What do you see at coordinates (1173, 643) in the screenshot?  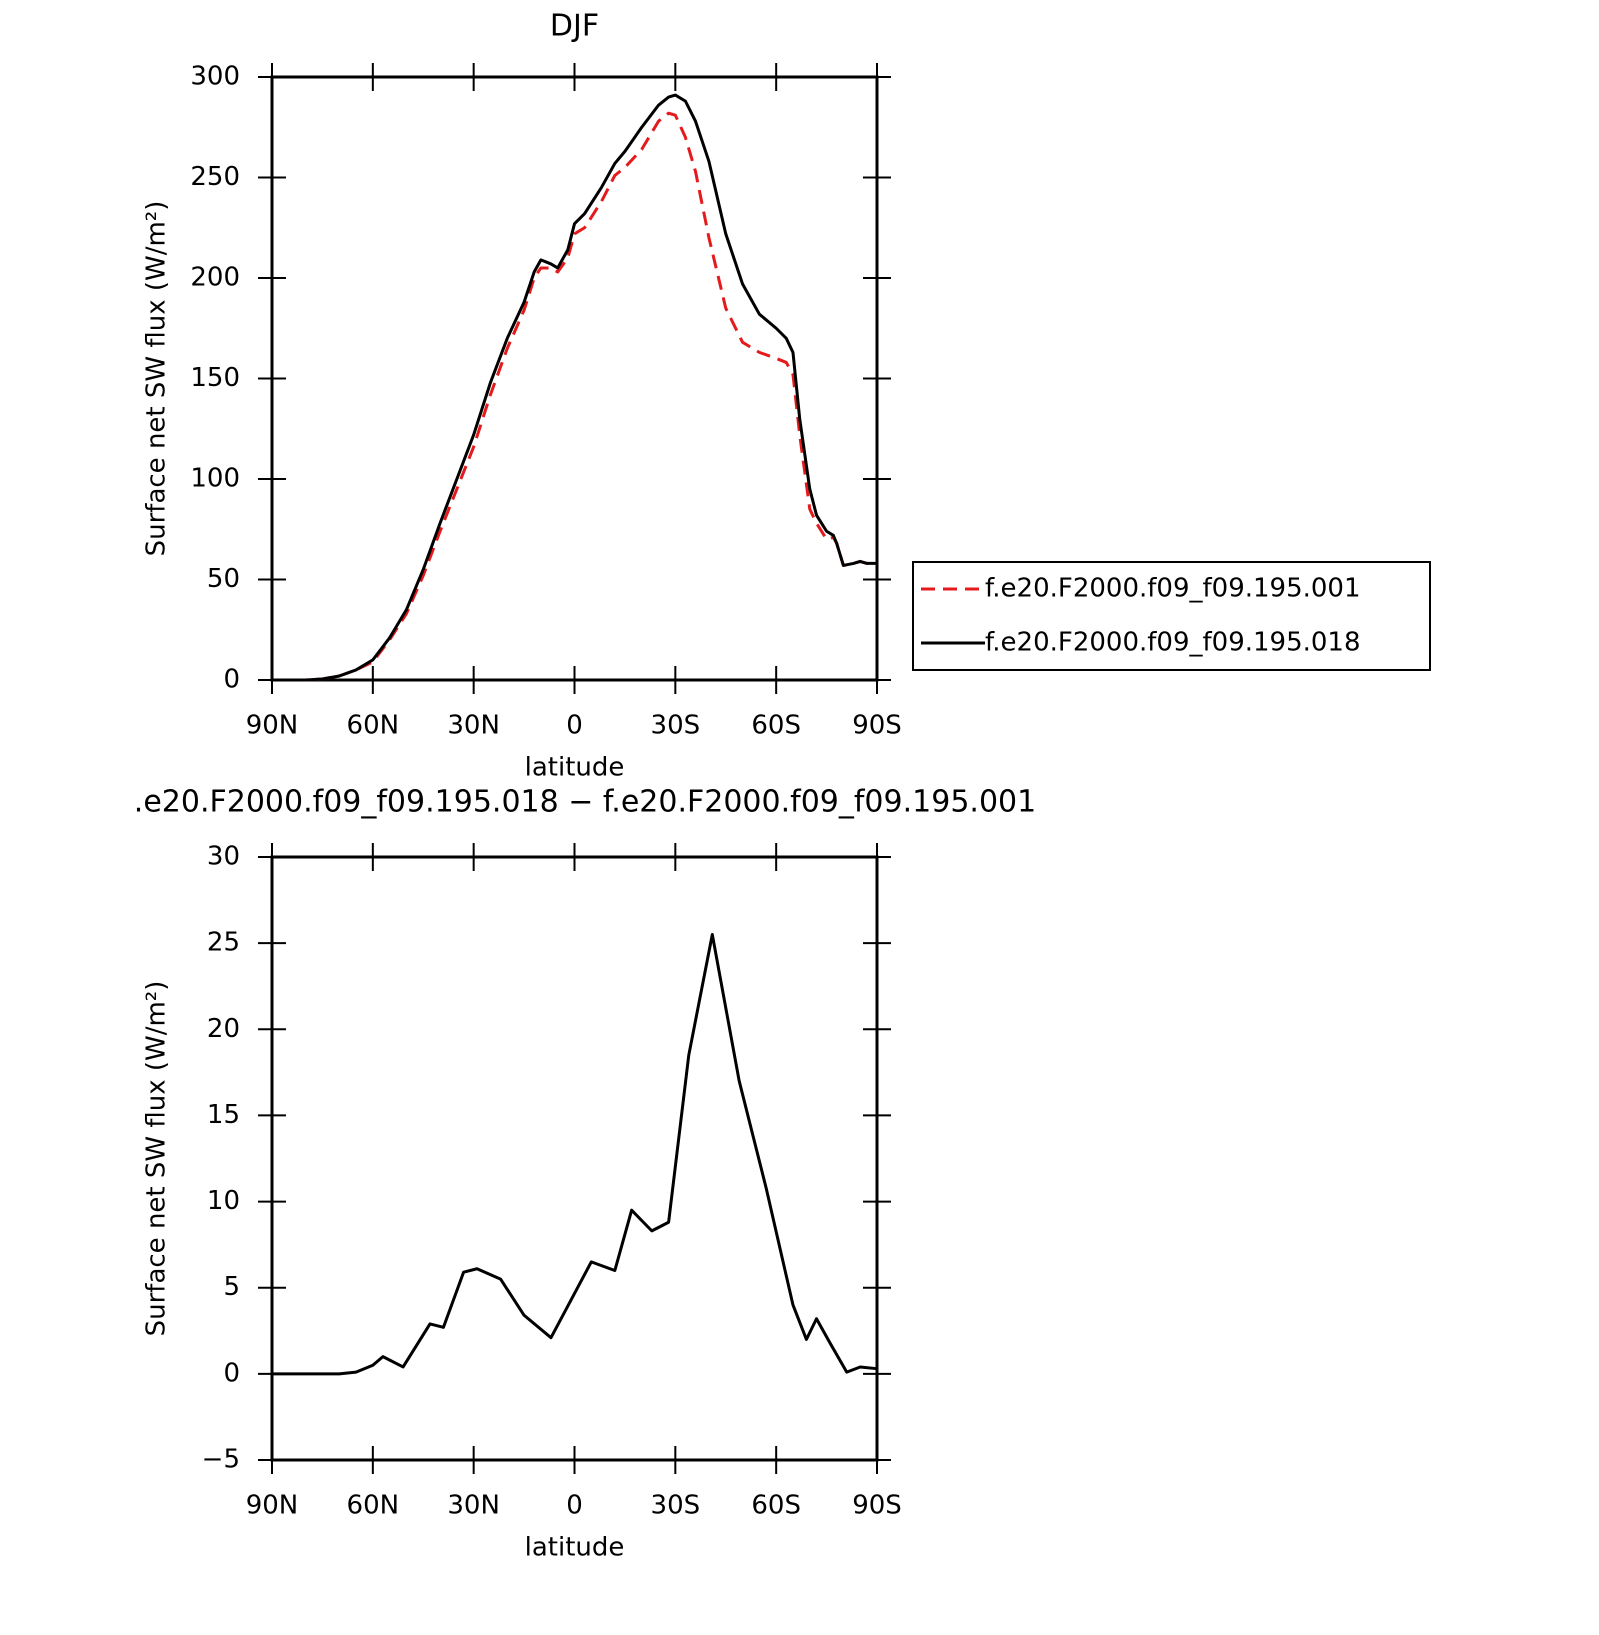 I see `legend-label: f.e20.F2000.f09_f09.195.018` at bounding box center [1173, 643].